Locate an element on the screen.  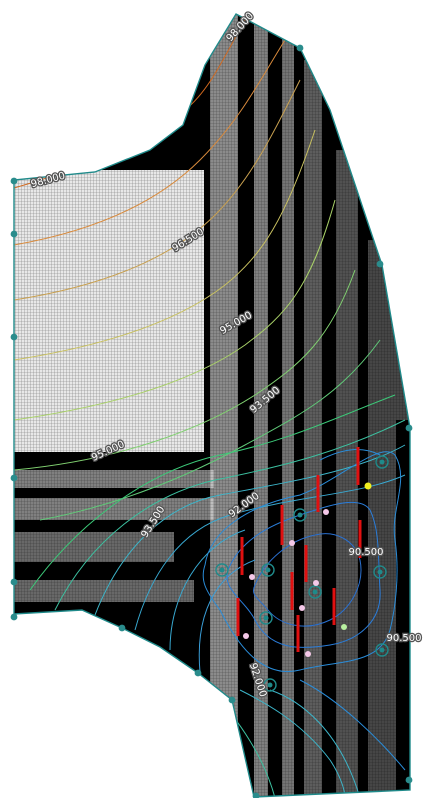
pump-screens is located at coordinates (299, 549).